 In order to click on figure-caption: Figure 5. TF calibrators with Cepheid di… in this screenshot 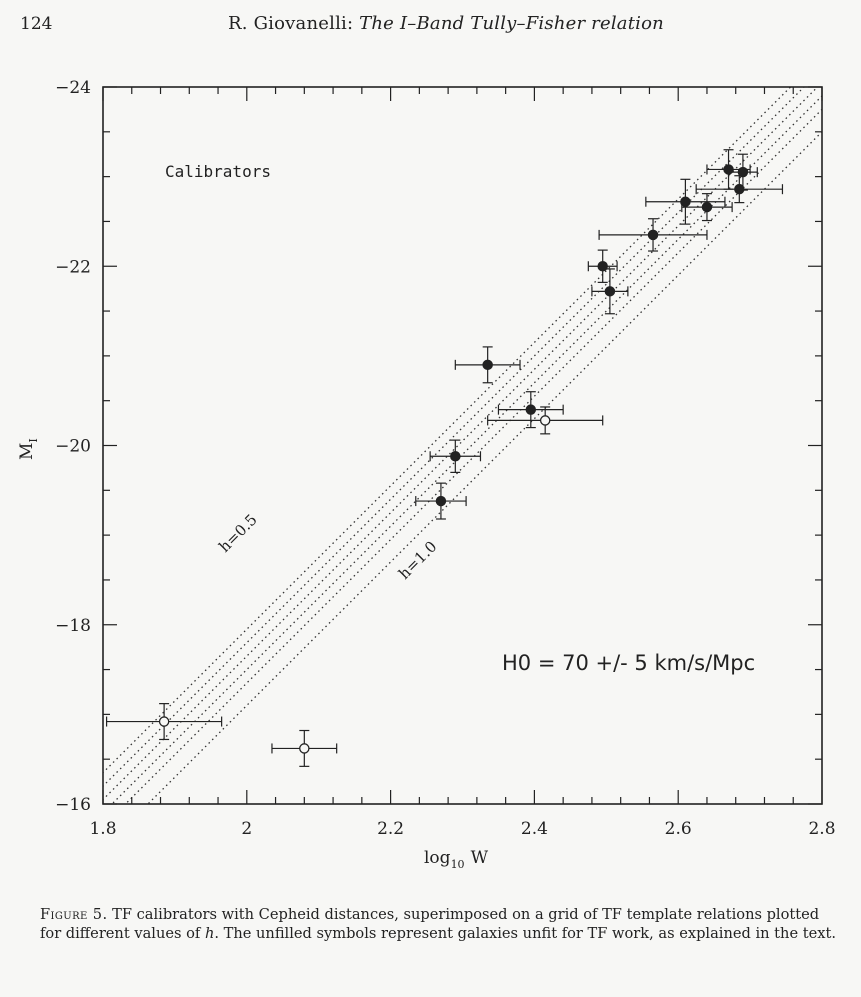, I will do `click(440, 924)`.